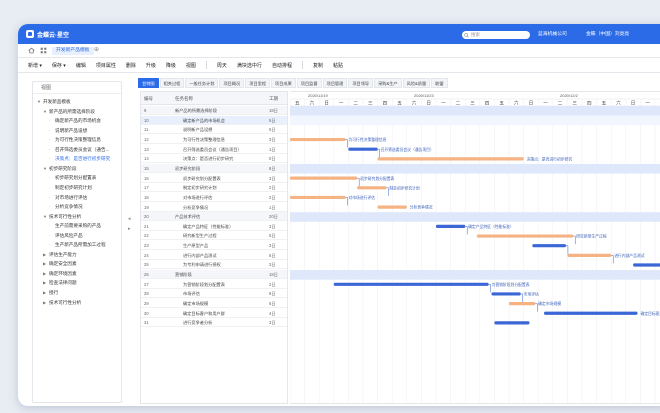 The height and width of the screenshot is (413, 660). Describe the element at coordinates (148, 83) in the screenshot. I see `view-tab: 甘特图` at that location.